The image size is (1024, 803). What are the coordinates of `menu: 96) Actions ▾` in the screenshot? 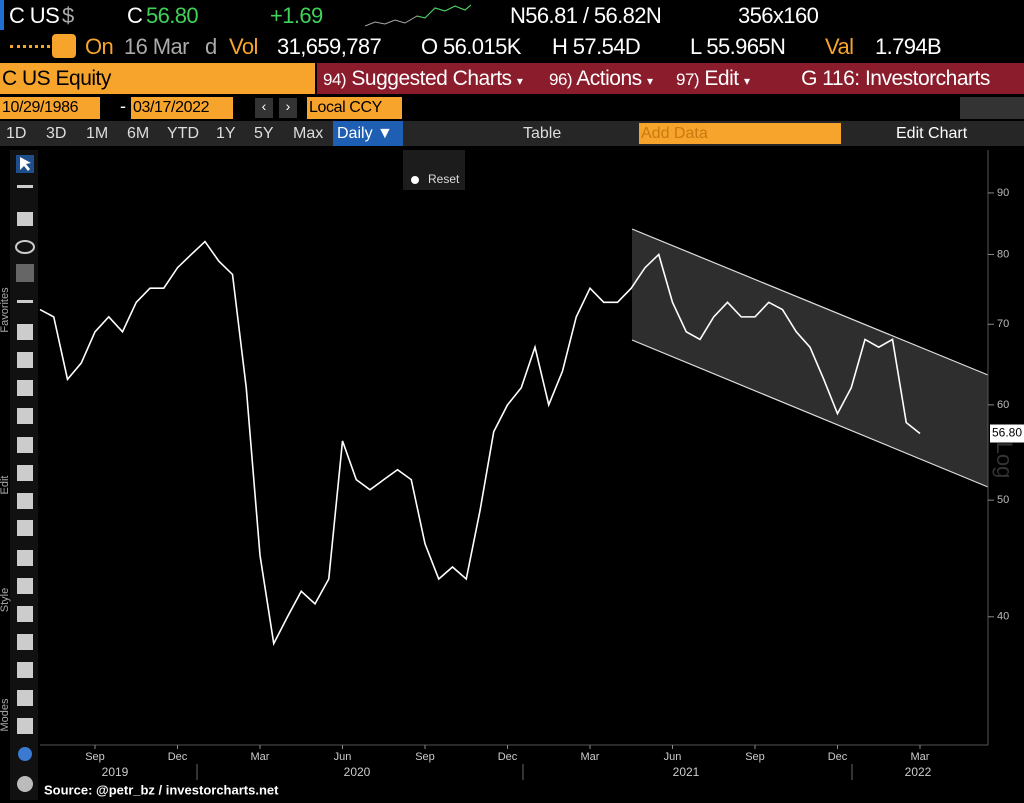 It's located at (607, 78).